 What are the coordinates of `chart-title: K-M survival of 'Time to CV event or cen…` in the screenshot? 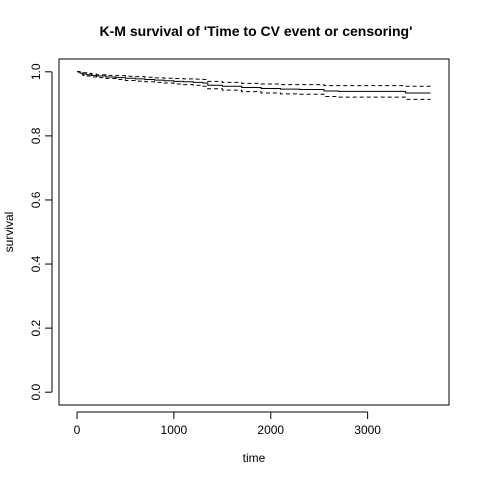 It's located at (256, 31).